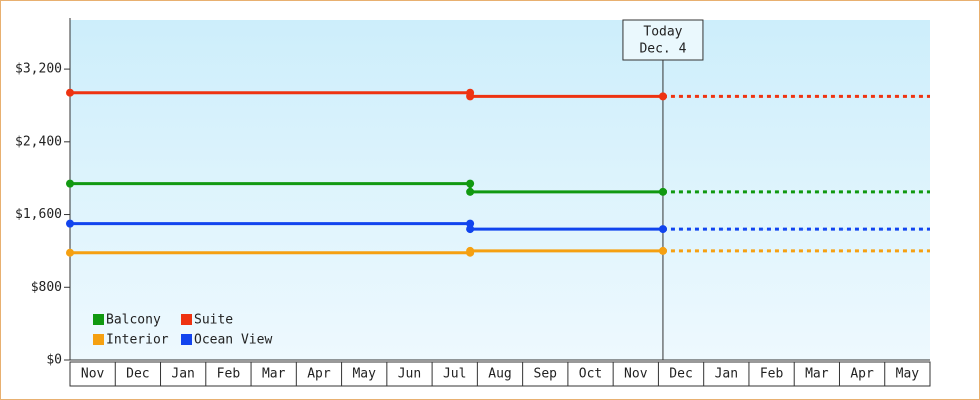 Image resolution: width=980 pixels, height=400 pixels. Describe the element at coordinates (366, 188) in the screenshot. I see `line-actual` at that location.